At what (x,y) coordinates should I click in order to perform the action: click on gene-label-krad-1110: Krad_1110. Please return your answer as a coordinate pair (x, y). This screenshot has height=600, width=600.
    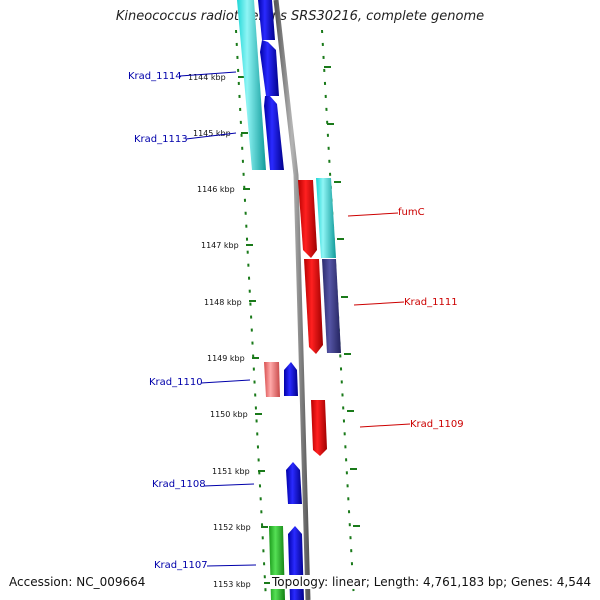
    Looking at the image, I should click on (176, 382).